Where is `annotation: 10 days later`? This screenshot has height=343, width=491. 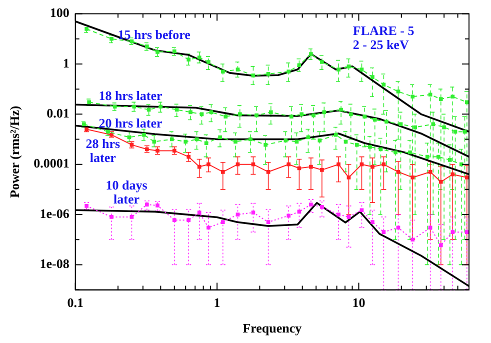
annotation: 10 days later is located at coordinates (127, 192).